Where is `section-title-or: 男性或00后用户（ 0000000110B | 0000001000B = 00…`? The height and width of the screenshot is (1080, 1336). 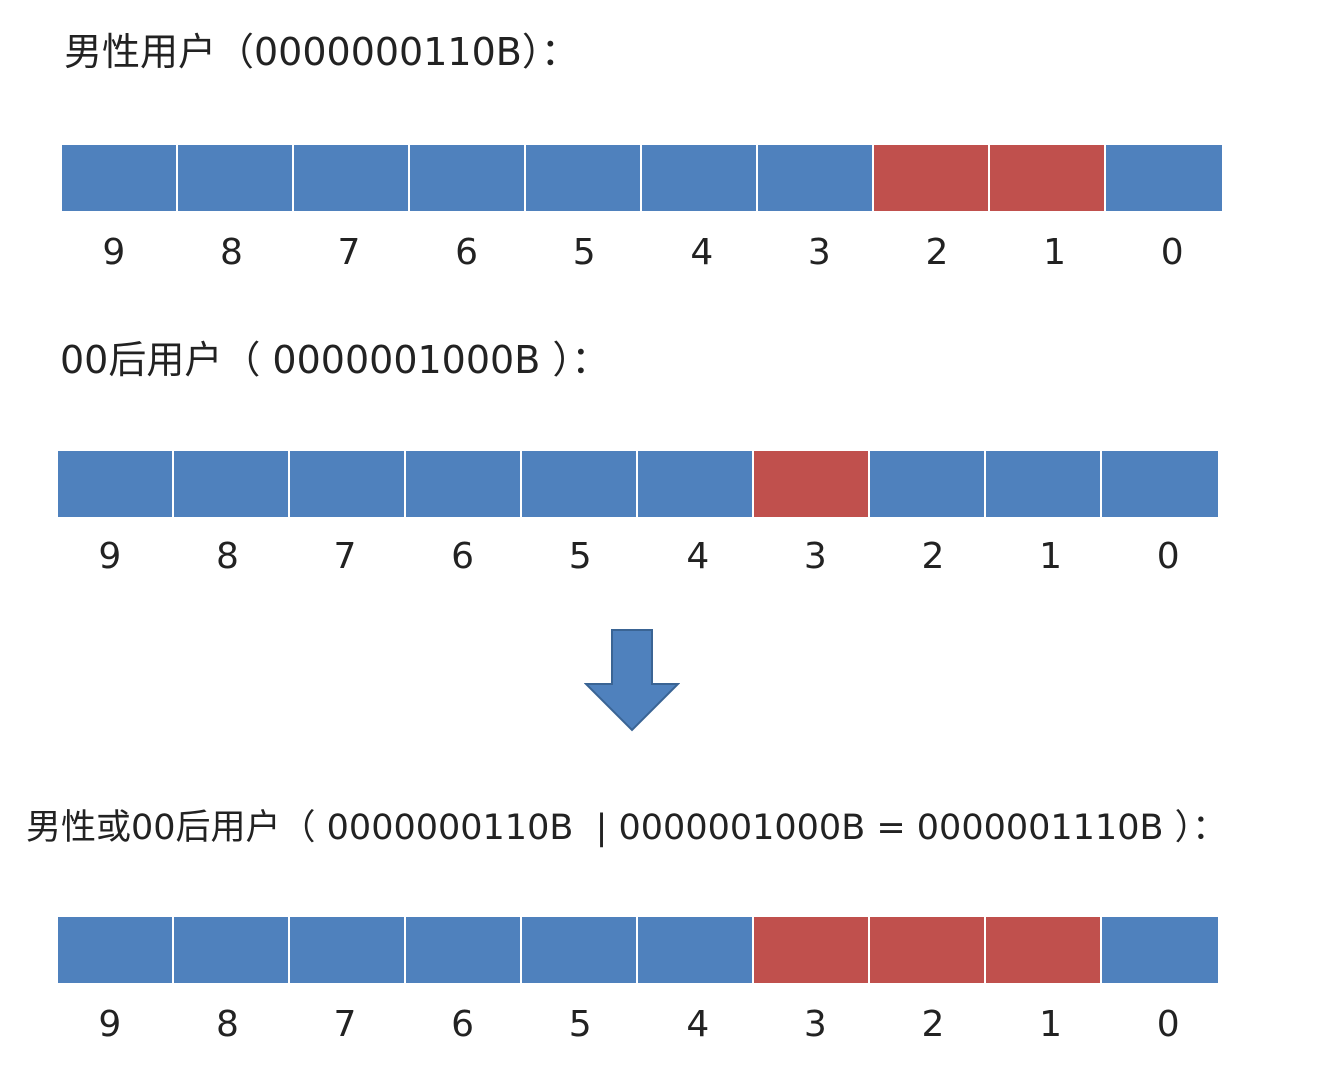
section-title-or: 男性或00后用户（ 0000000110B | 0000001000B = 00… is located at coordinates (627, 828).